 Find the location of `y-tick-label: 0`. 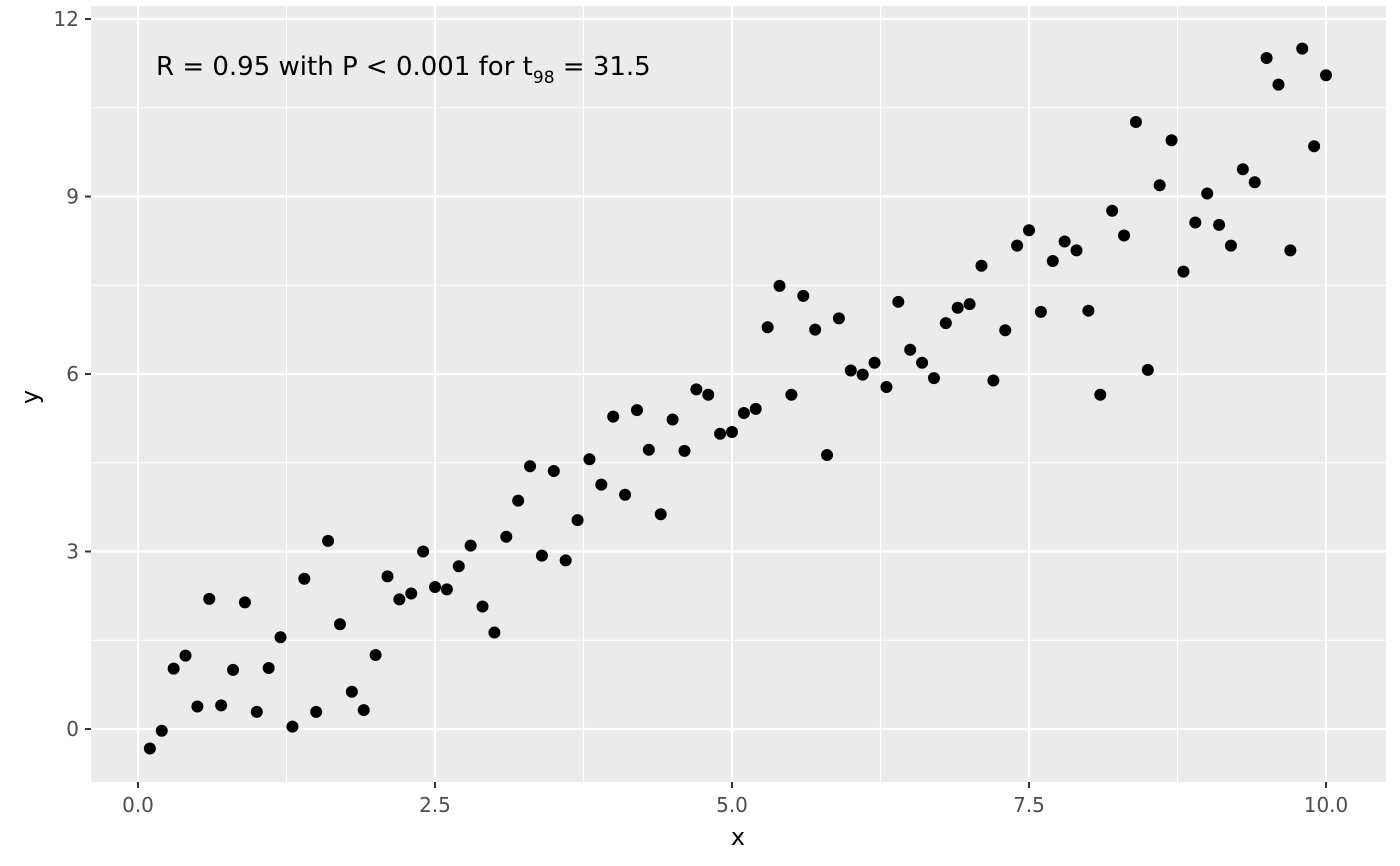

y-tick-label: 0 is located at coordinates (72, 729).